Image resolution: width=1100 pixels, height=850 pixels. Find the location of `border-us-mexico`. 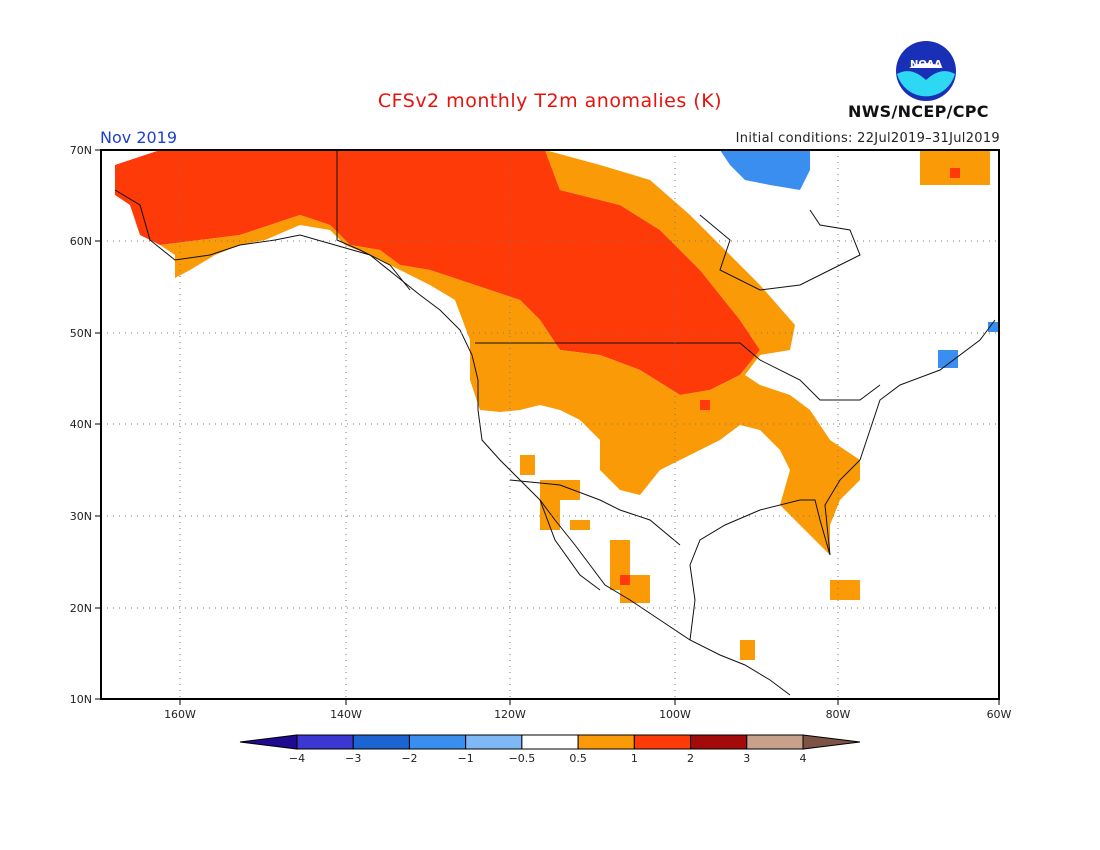

border-us-mexico is located at coordinates (595, 512).